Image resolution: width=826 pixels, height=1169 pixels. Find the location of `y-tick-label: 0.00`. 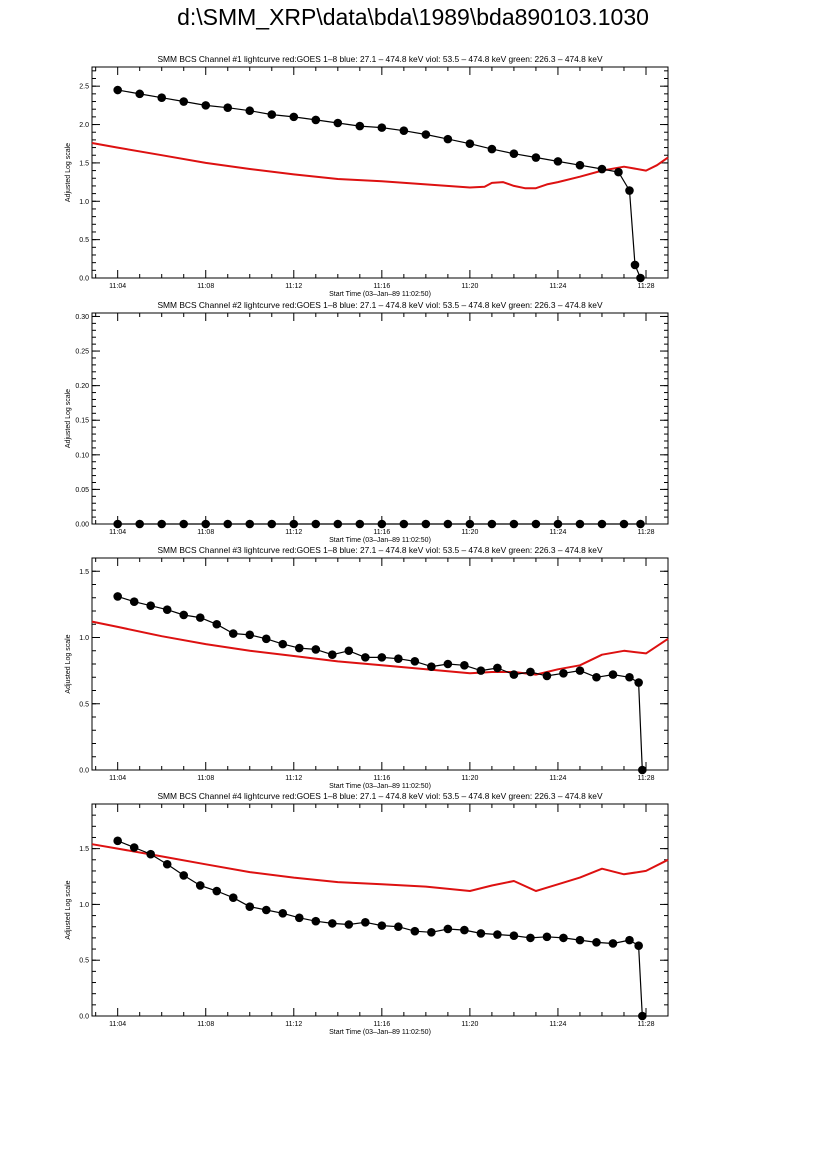

y-tick-label: 0.00 is located at coordinates (82, 525).